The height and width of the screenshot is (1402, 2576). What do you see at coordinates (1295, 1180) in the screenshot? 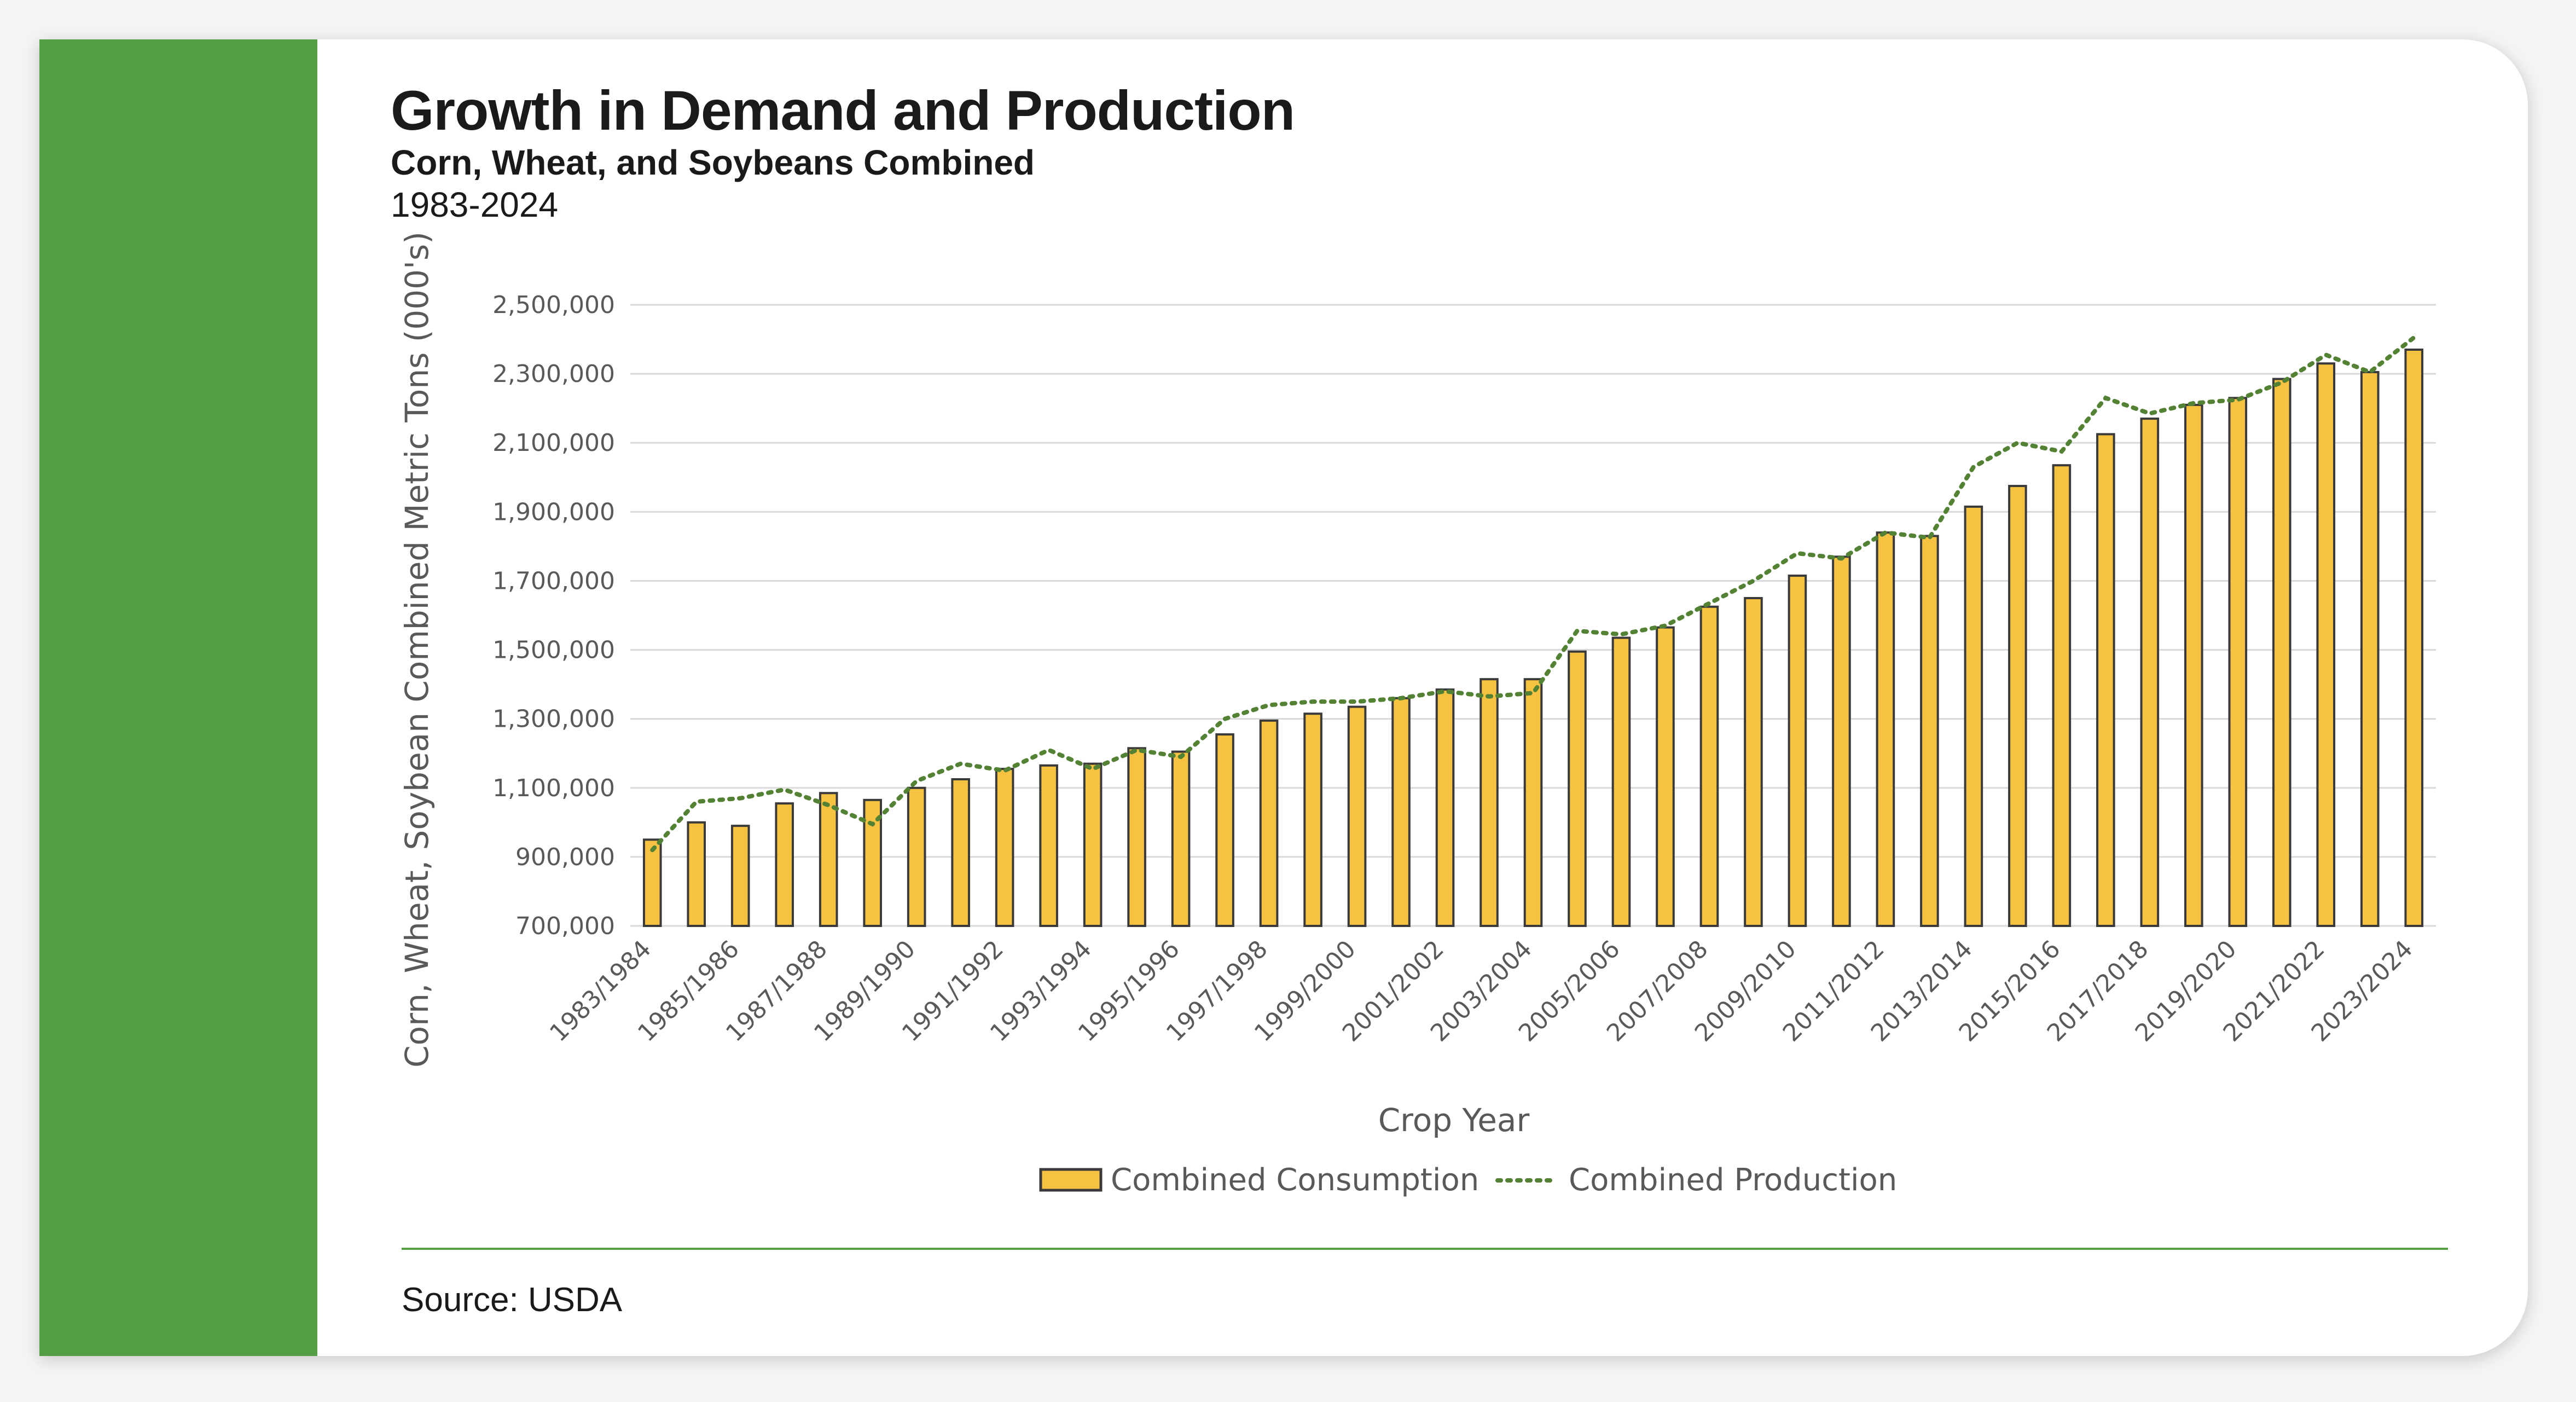
I see `legend-label-consumption: Combined Consumption` at bounding box center [1295, 1180].